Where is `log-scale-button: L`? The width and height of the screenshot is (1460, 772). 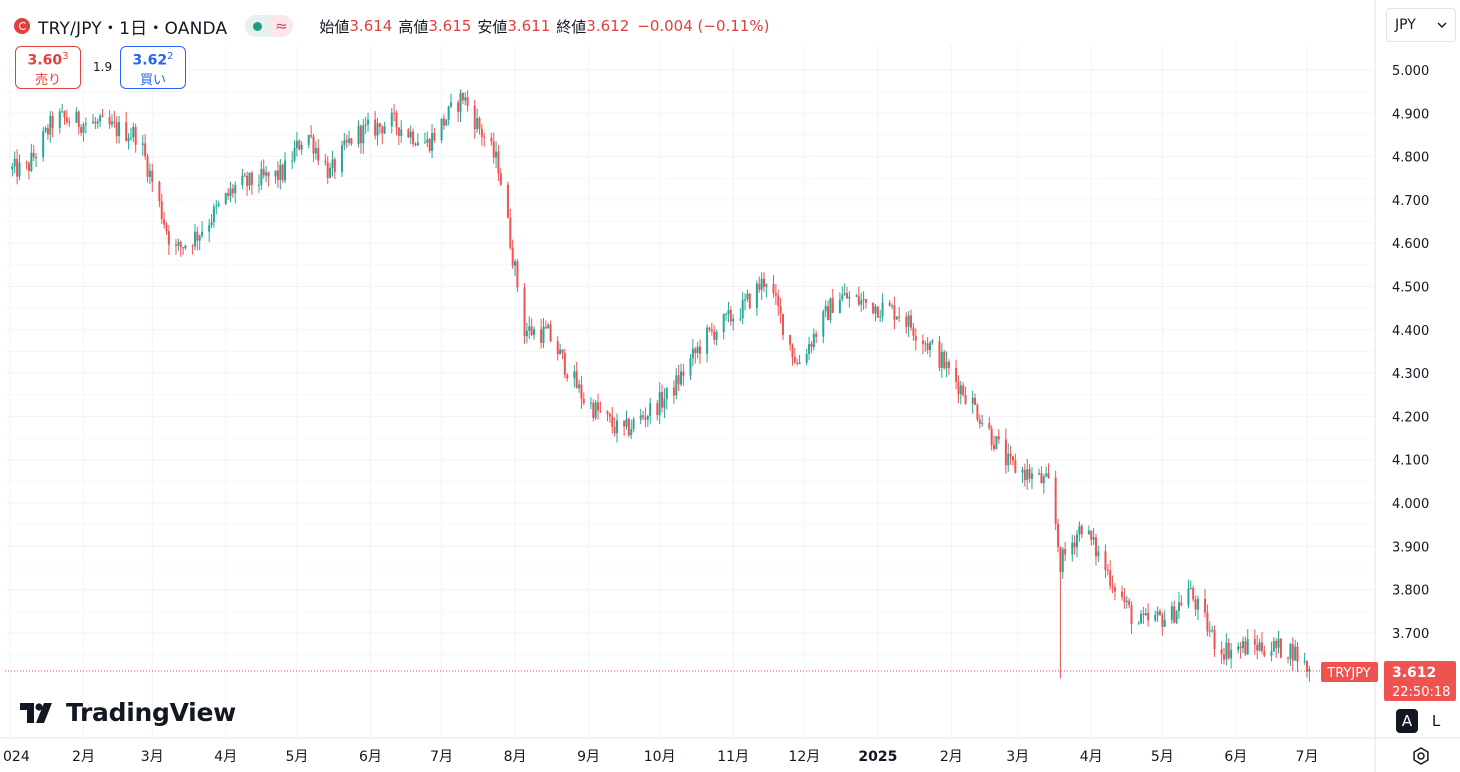
log-scale-button: L is located at coordinates (1436, 721).